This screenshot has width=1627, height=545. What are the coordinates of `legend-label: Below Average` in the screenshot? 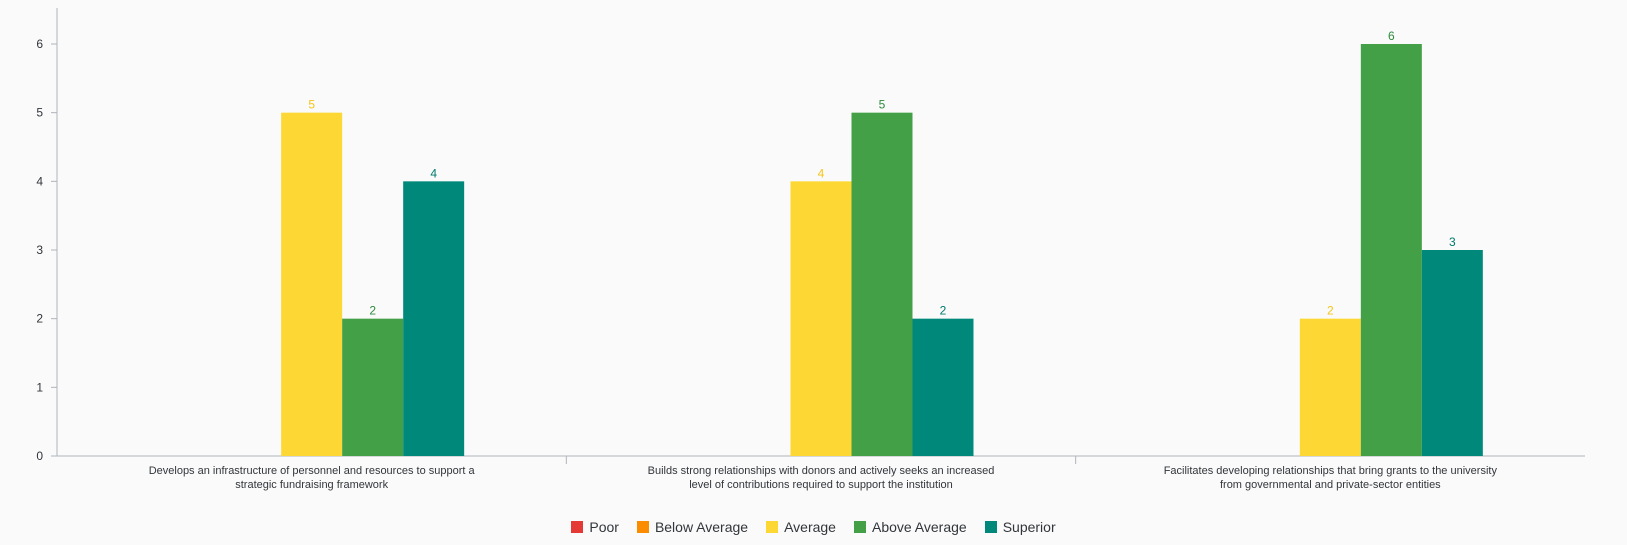 It's located at (701, 527).